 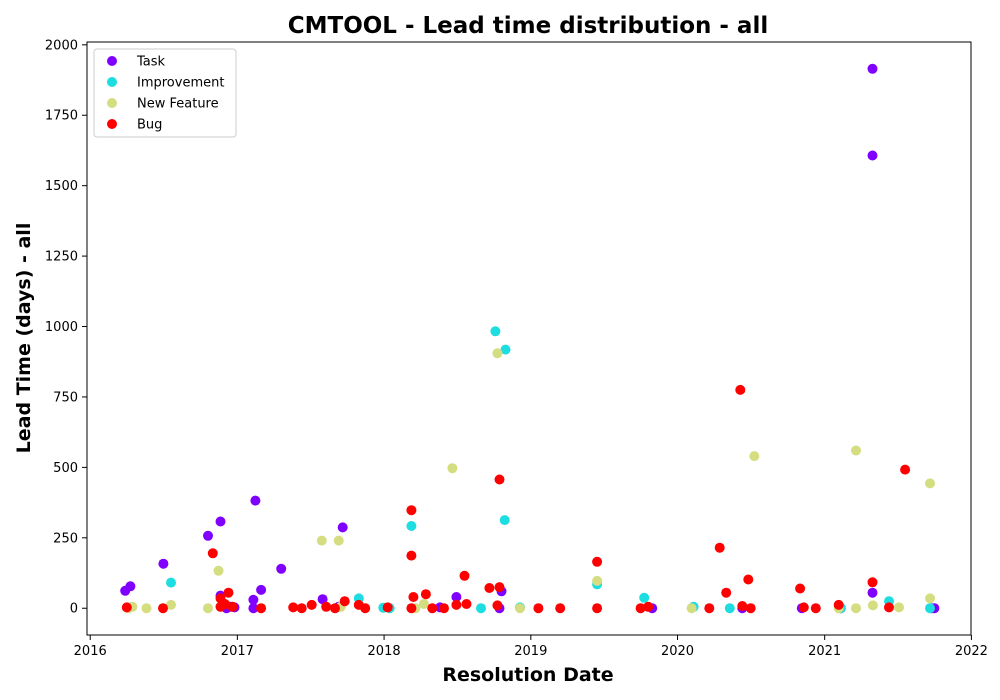 I want to click on y-tick-label: 2000, so click(x=61, y=45).